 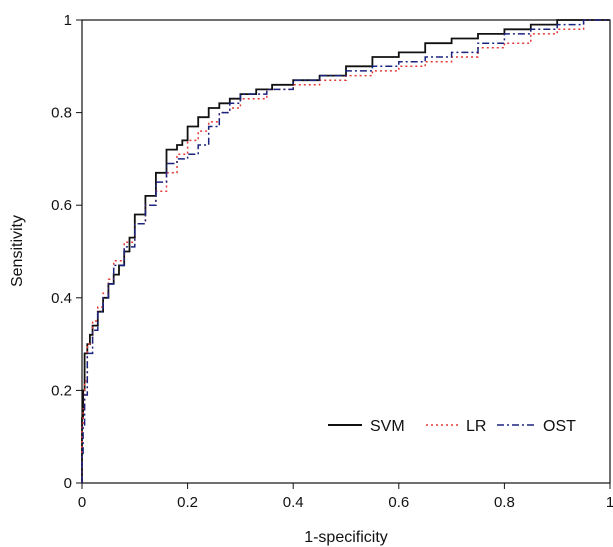 I want to click on y-tick-label: 0.2, so click(x=61, y=390).